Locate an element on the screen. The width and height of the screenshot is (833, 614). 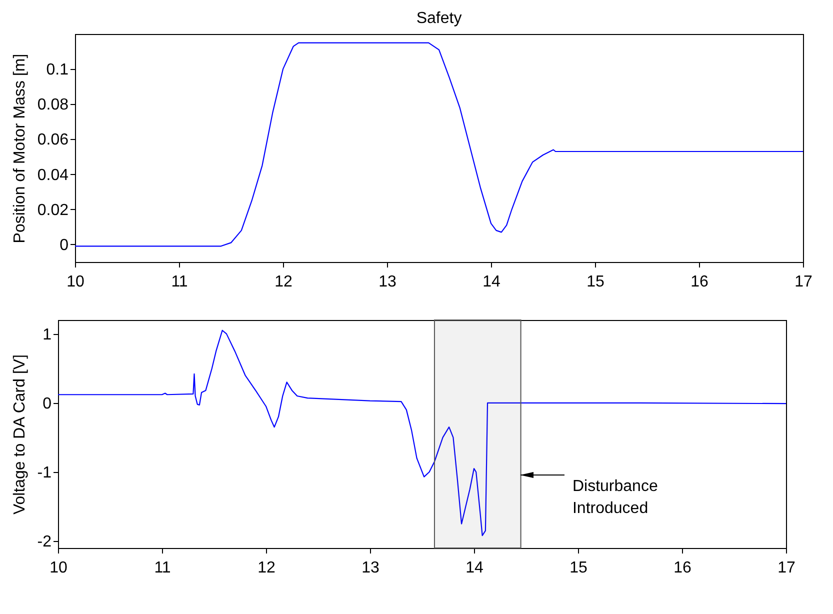
band-label: Disturbance Introduced is located at coordinates (615, 497).